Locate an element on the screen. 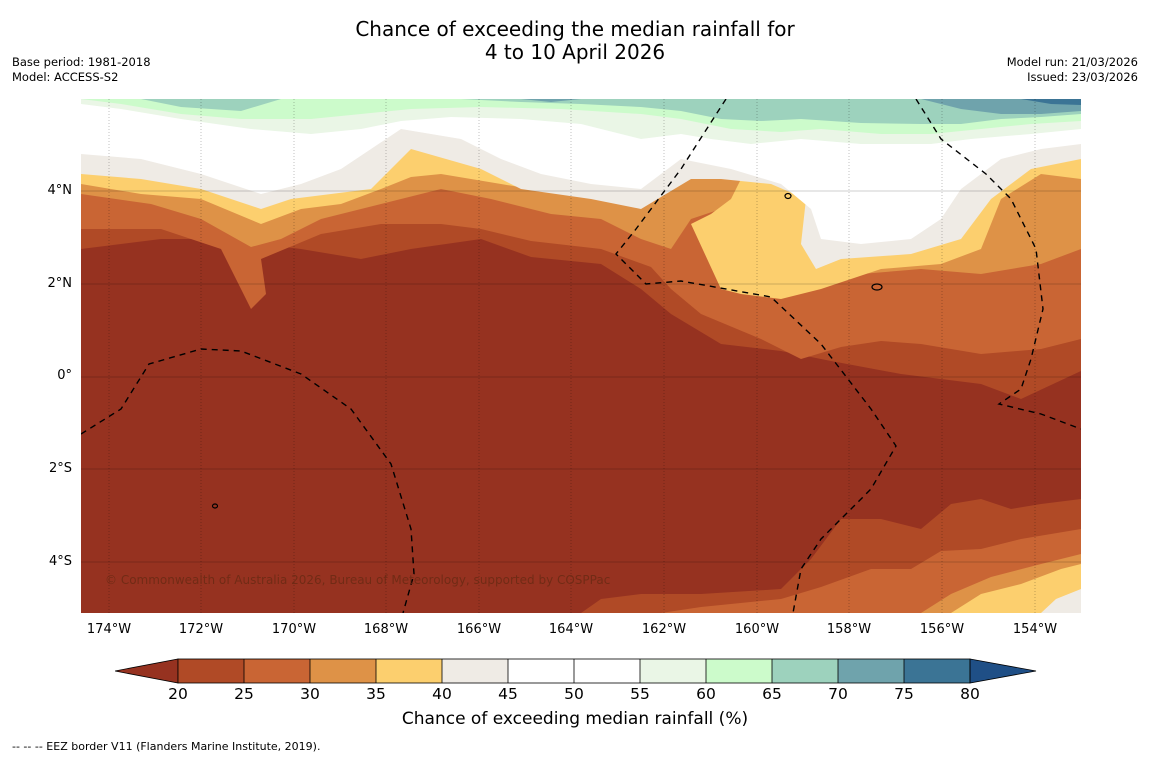 The width and height of the screenshot is (1150, 758). band-40-45-south is located at coordinates (1061, 601).